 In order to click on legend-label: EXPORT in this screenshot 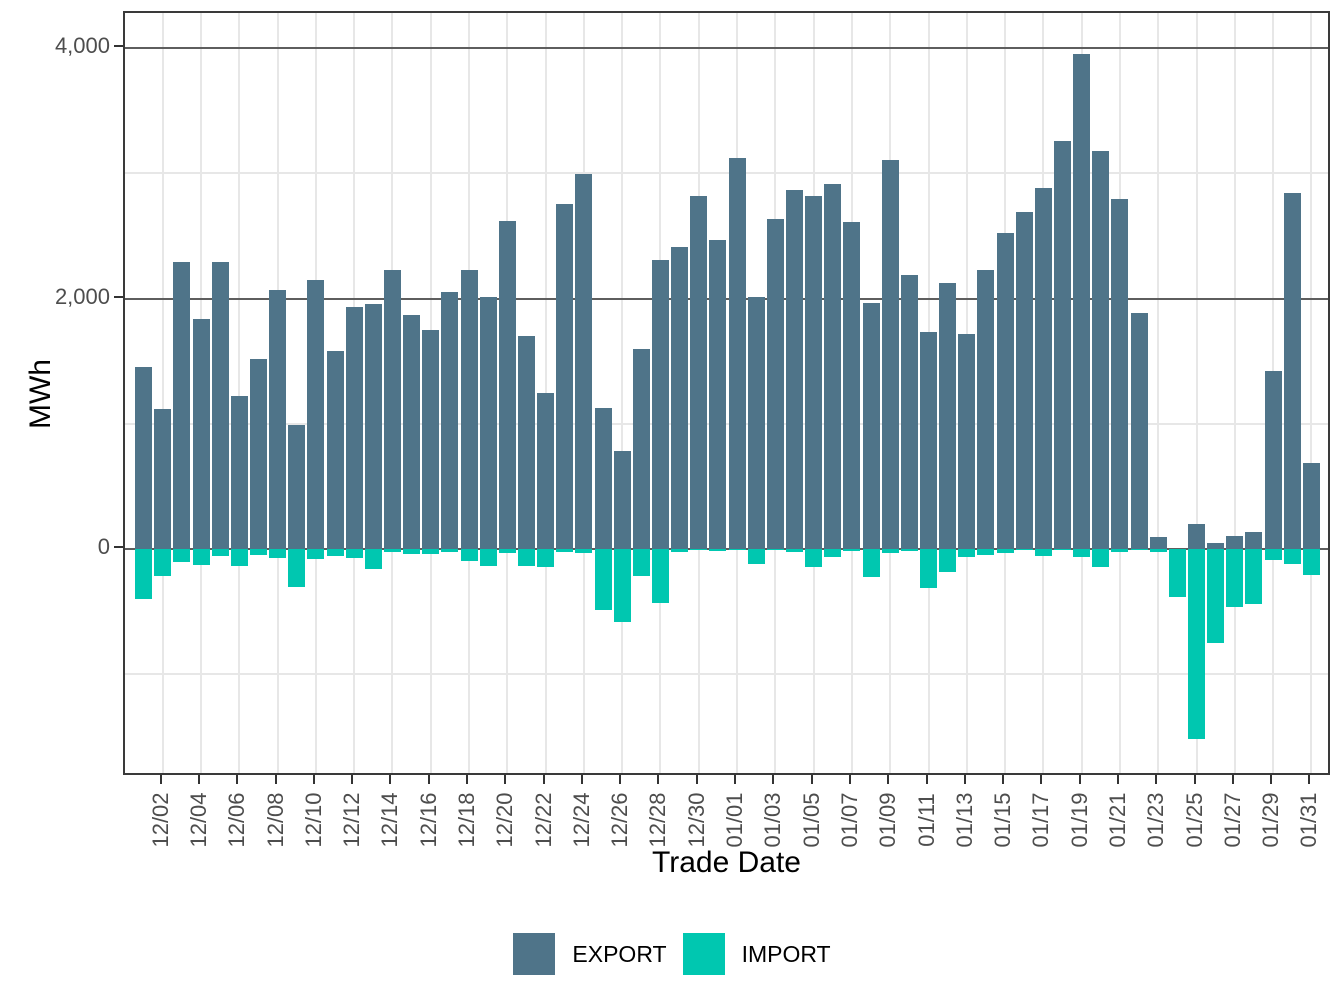, I will do `click(619, 953)`.